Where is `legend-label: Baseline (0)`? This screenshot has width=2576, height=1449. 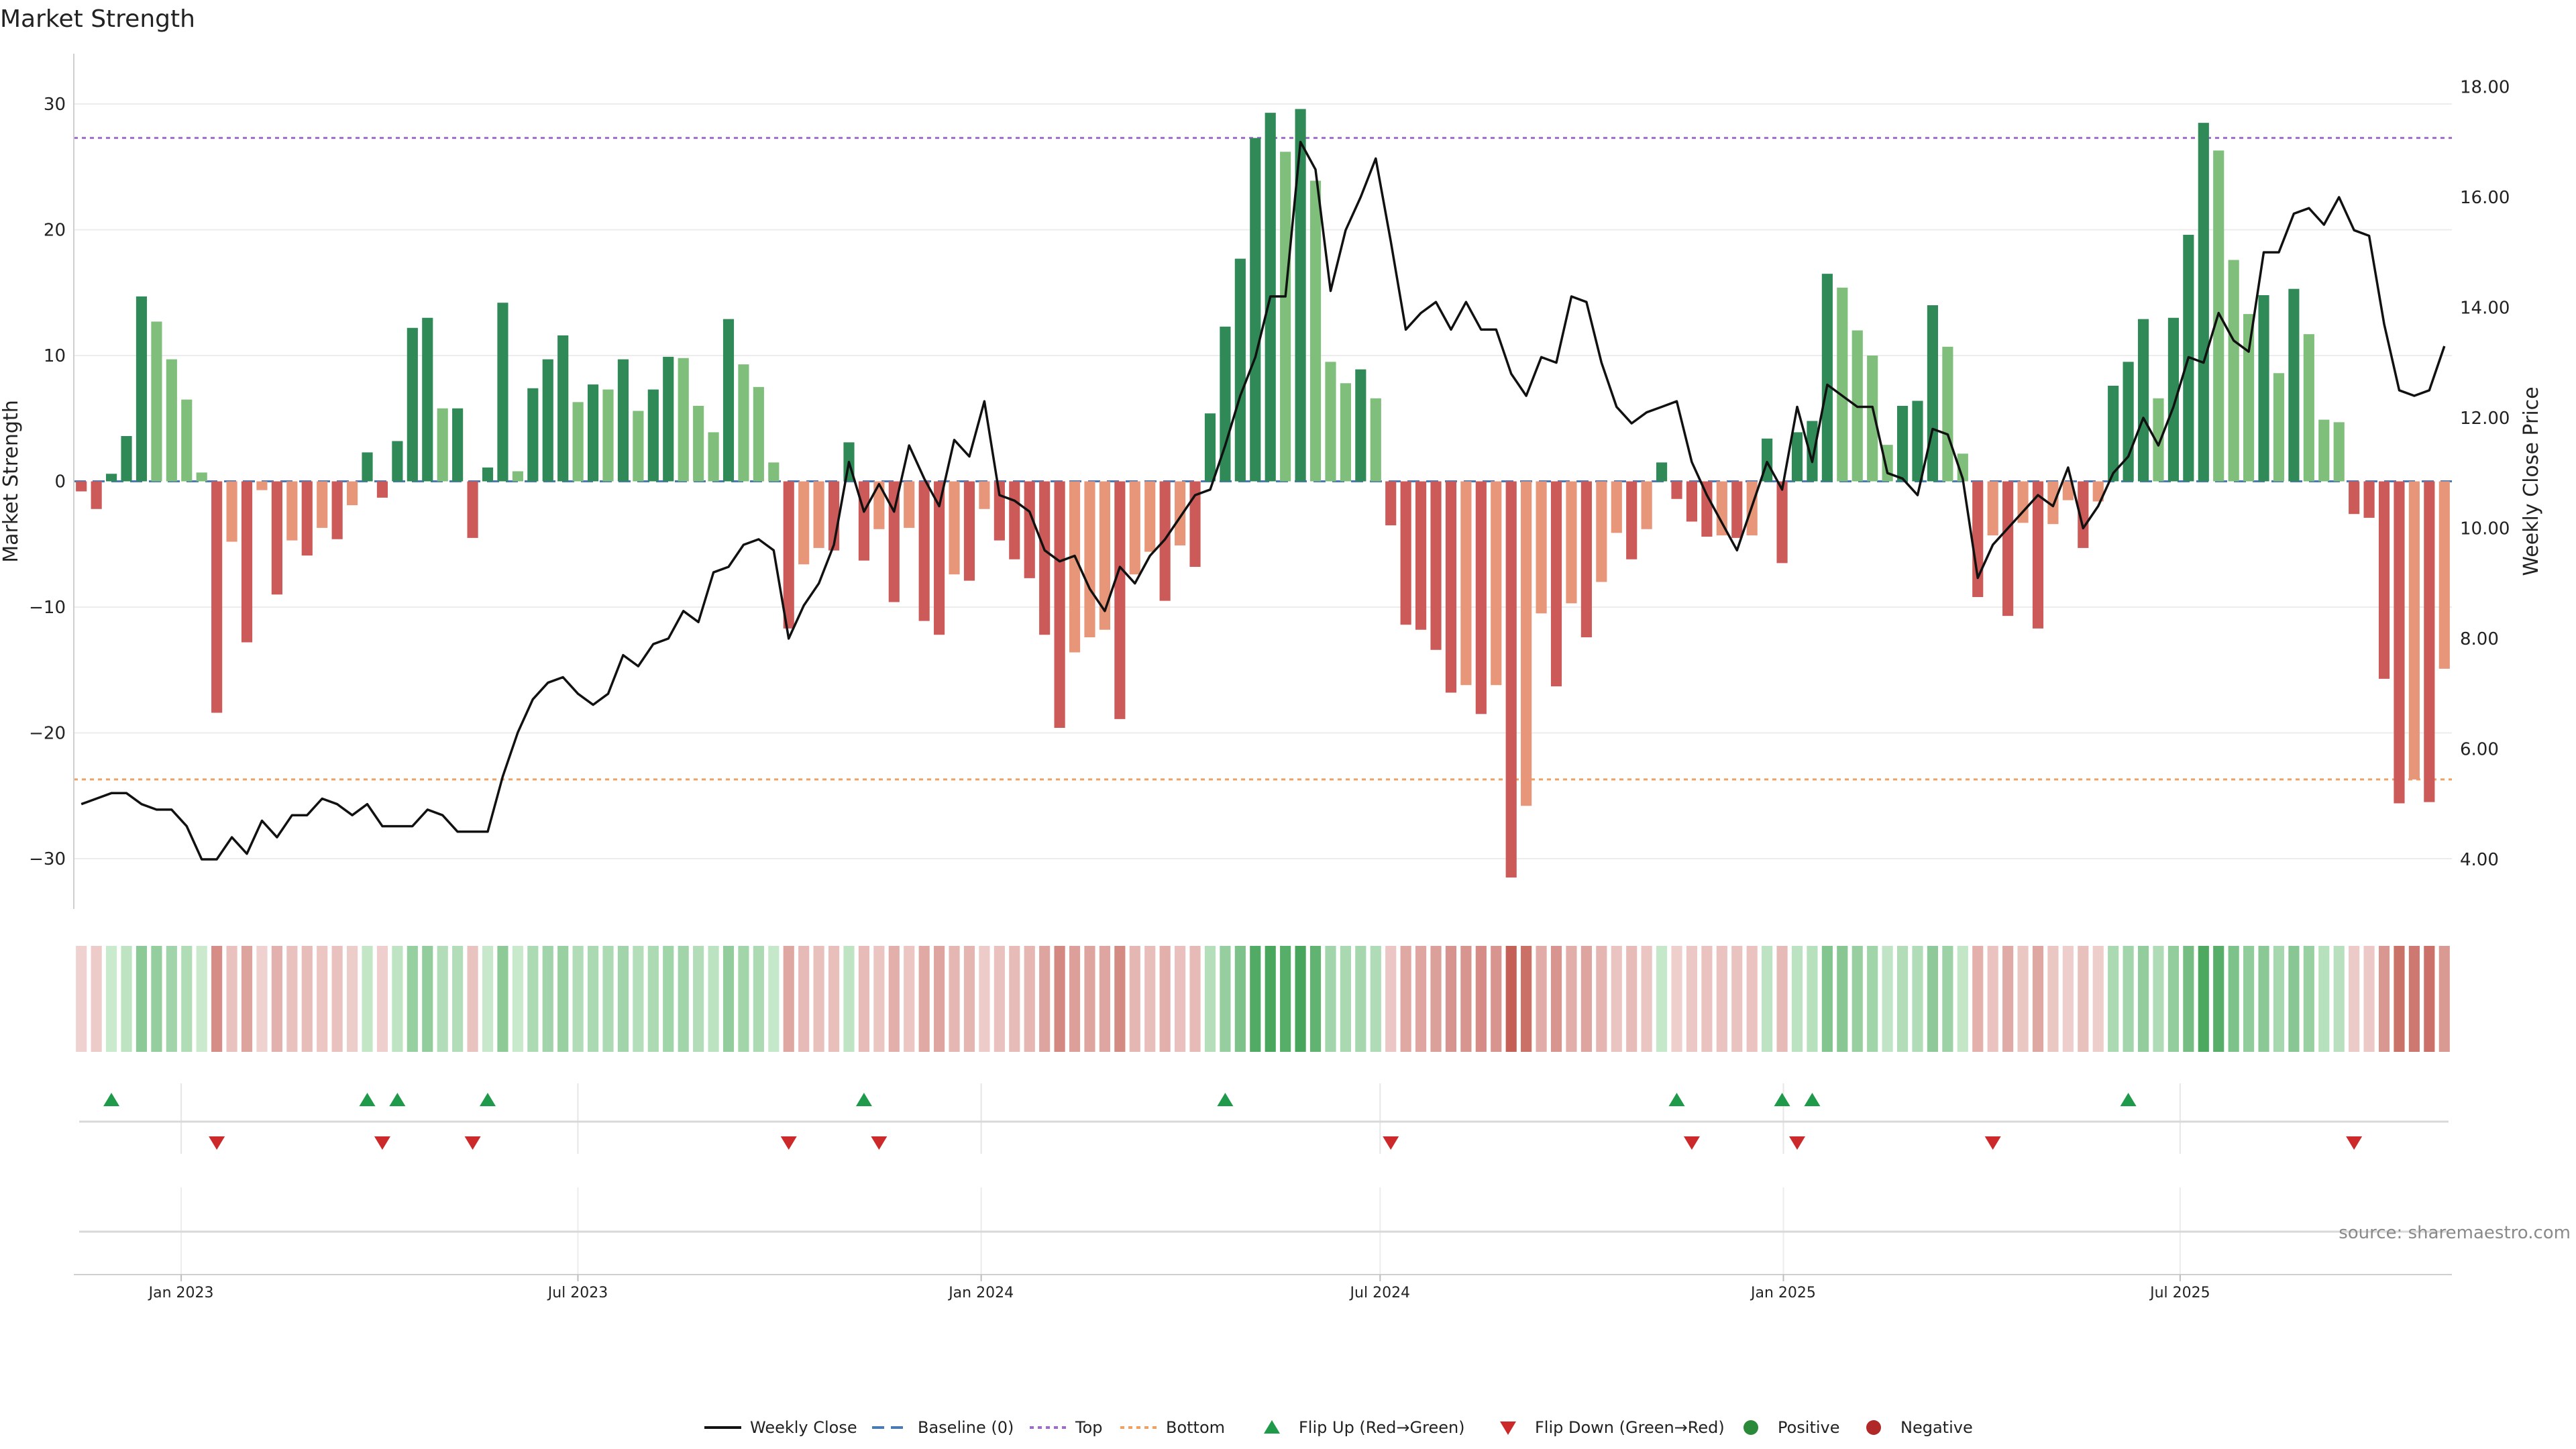 legend-label: Baseline (0) is located at coordinates (966, 1427).